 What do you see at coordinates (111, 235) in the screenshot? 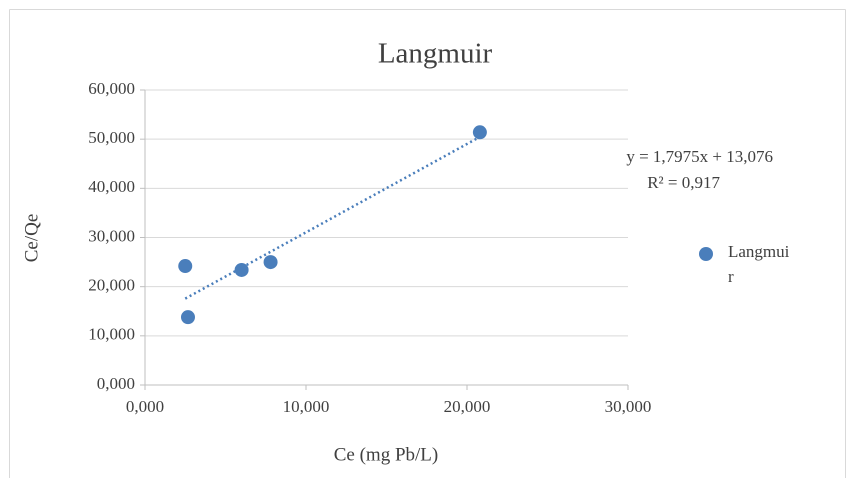
I see `y-tick-label: 30,000` at bounding box center [111, 235].